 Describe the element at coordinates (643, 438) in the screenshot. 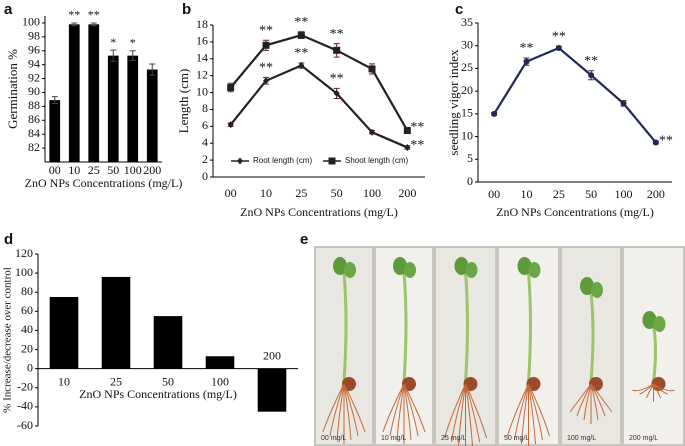

I see `caption: 200 mg/L` at that location.